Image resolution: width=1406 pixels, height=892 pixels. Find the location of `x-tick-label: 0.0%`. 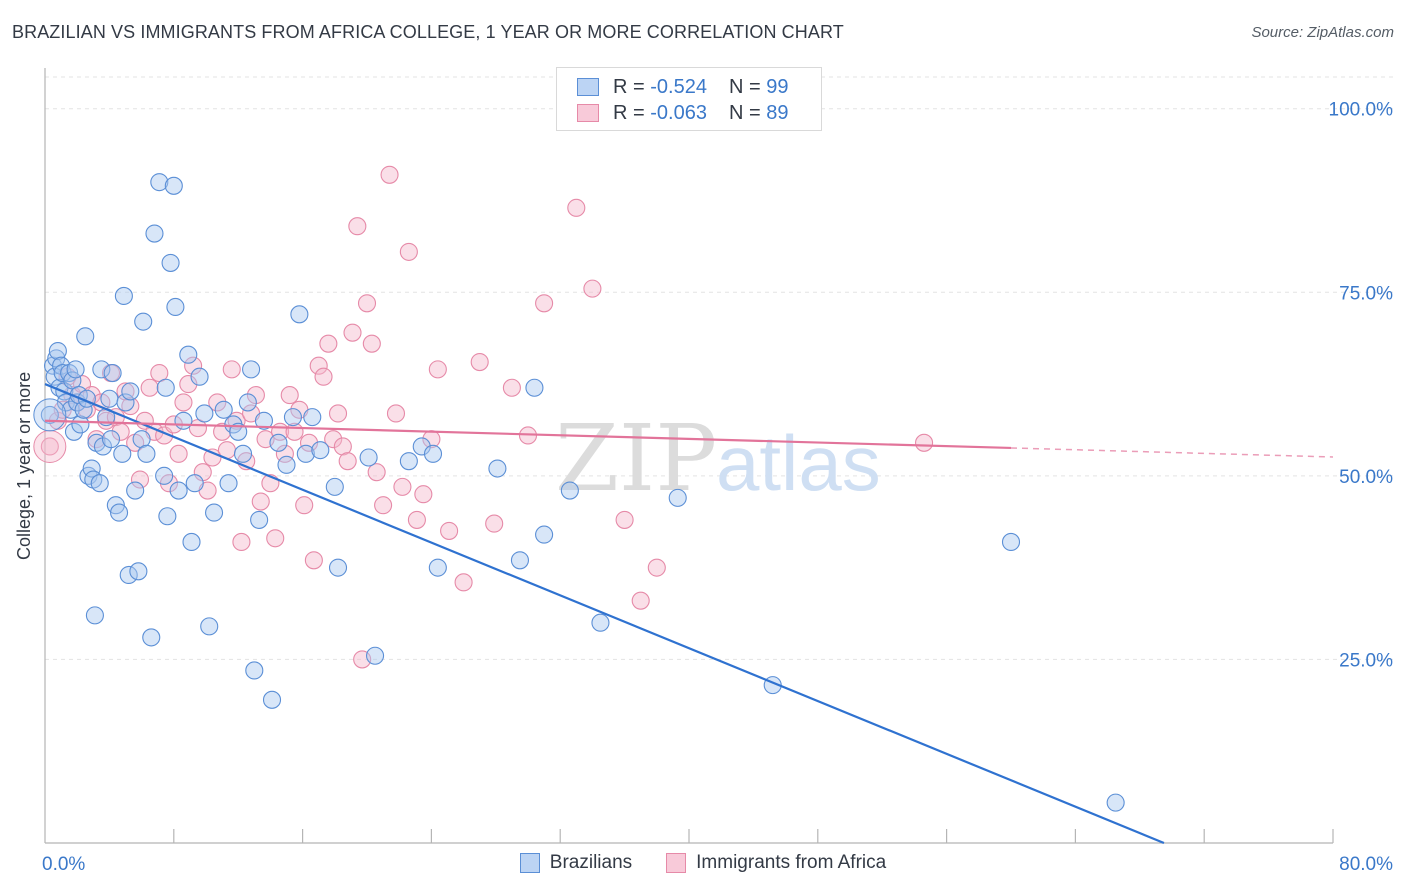

x-tick-label: 0.0% is located at coordinates (63, 864).